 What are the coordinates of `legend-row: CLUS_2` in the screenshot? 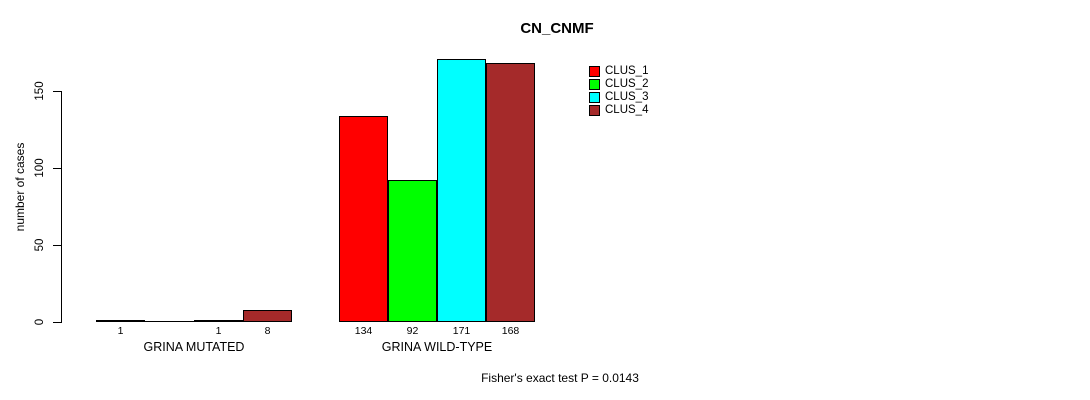 It's located at (618, 84).